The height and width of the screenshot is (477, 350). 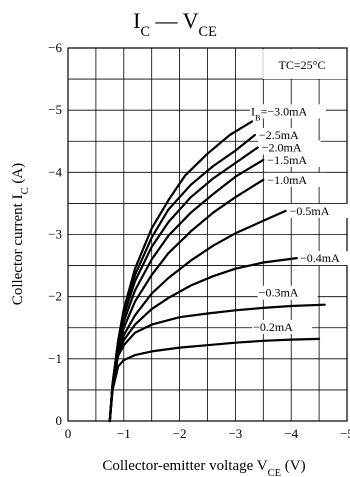 What do you see at coordinates (55, 234) in the screenshot?
I see `y-tick-label: −3` at bounding box center [55, 234].